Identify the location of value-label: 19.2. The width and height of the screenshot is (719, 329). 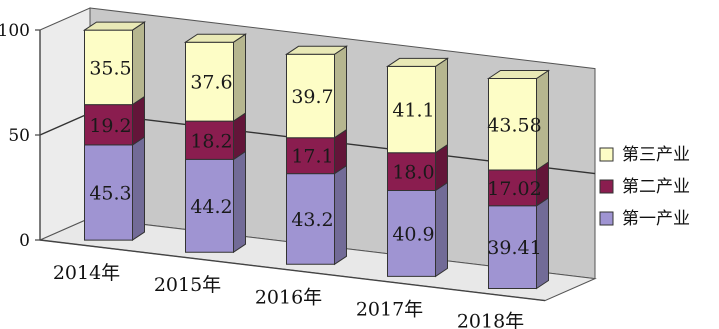
(110, 126).